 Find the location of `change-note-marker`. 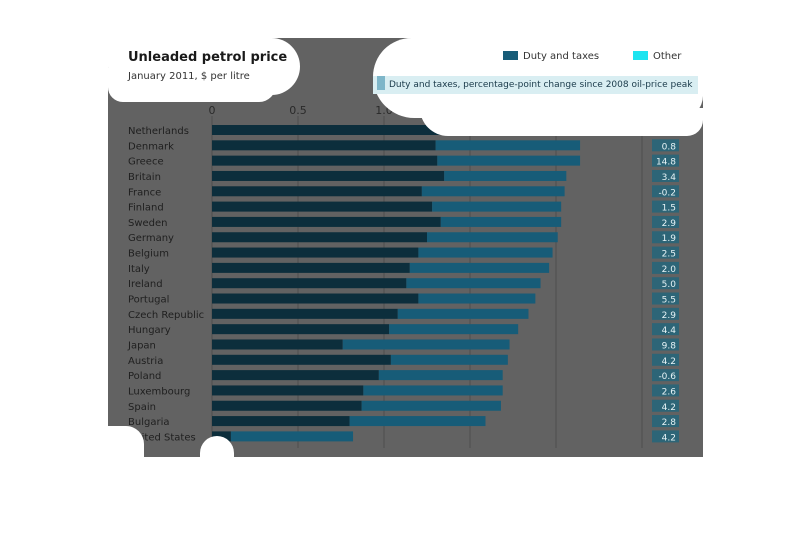

change-note-marker is located at coordinates (381, 83).